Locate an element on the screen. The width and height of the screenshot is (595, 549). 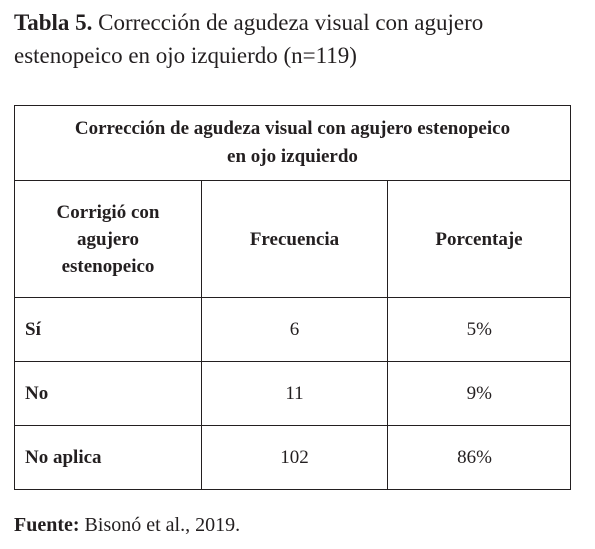
table-row: No 11 9% is located at coordinates (292, 393).